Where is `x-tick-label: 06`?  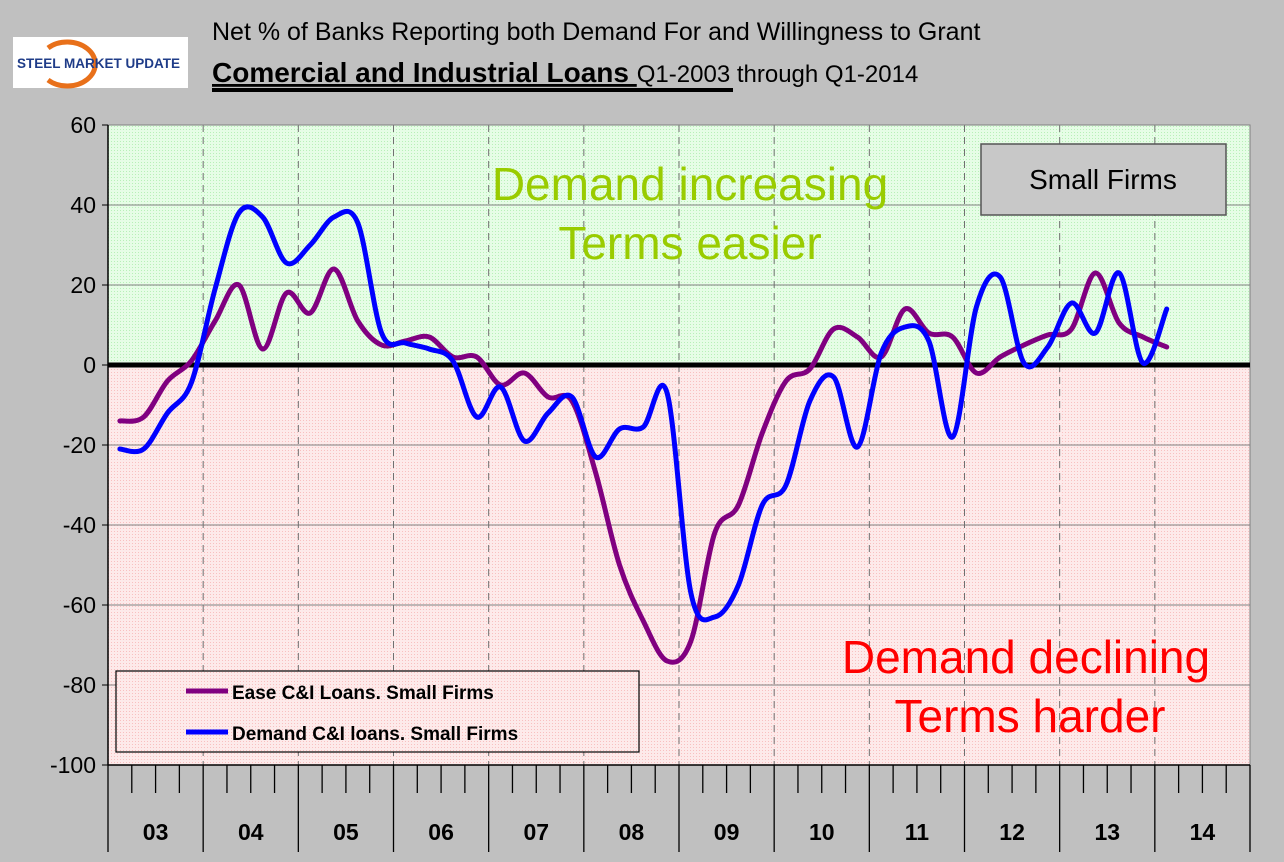 x-tick-label: 06 is located at coordinates (441, 832).